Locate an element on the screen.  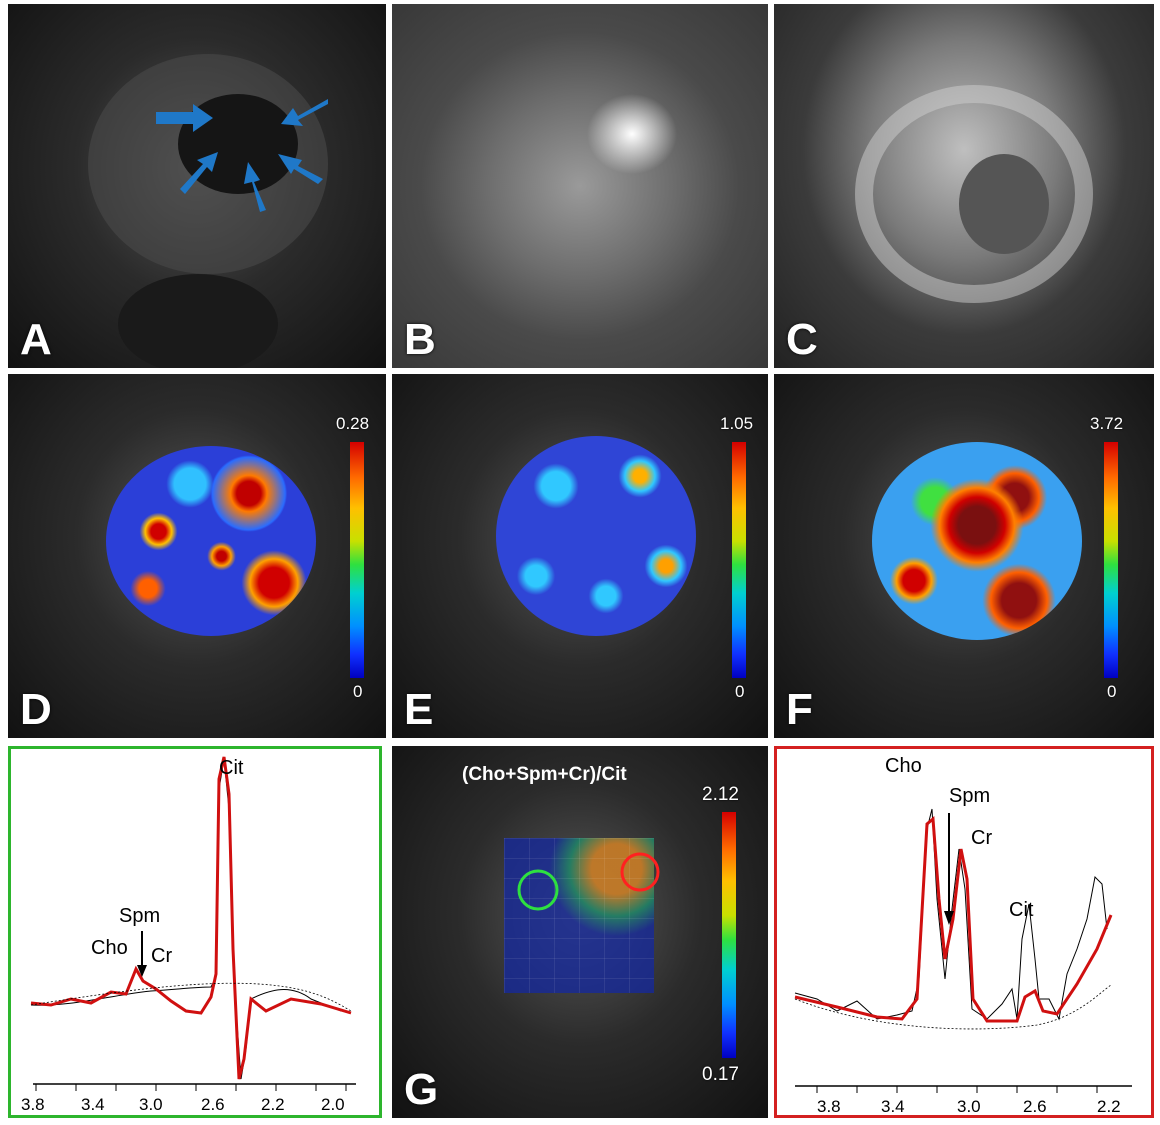
panel-letter: B is located at coordinates (420, 339).